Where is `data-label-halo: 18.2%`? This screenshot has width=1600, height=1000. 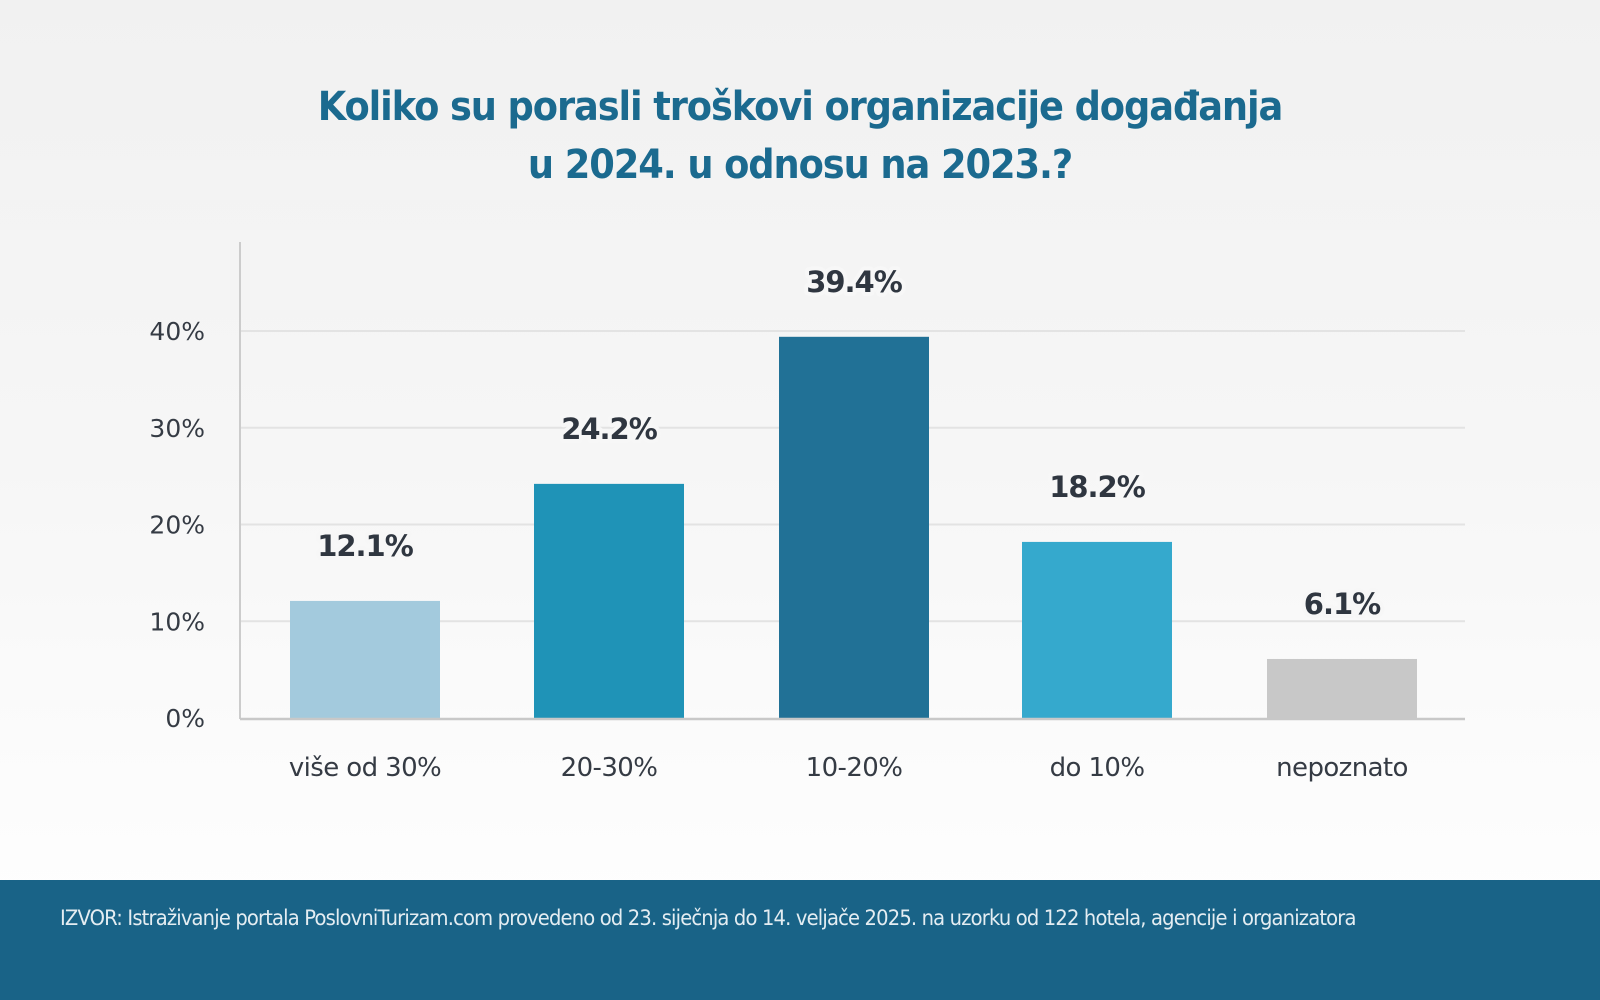
data-label-halo: 18.2% is located at coordinates (1097, 487).